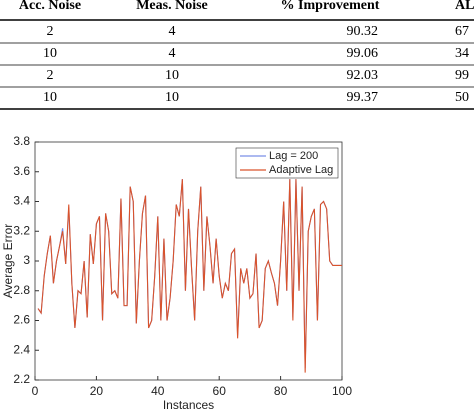  What do you see at coordinates (8, 261) in the screenshot?
I see `y-axis-label: Average Error` at bounding box center [8, 261].